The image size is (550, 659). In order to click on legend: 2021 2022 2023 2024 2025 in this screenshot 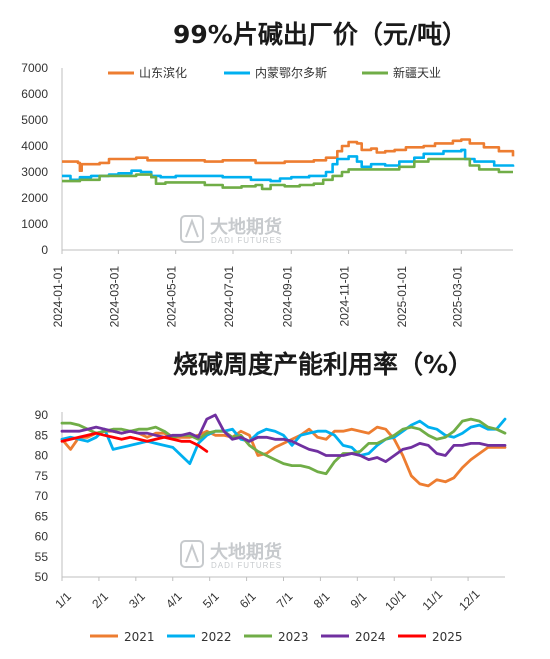, I will do `click(276, 637)`.